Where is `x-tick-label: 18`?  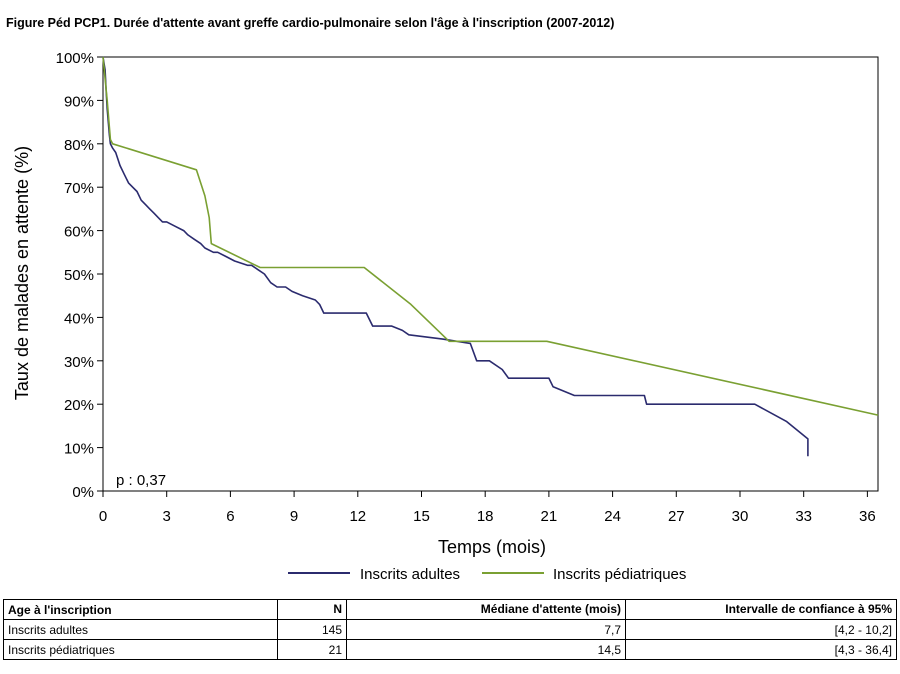 x-tick-label: 18 is located at coordinates (485, 516).